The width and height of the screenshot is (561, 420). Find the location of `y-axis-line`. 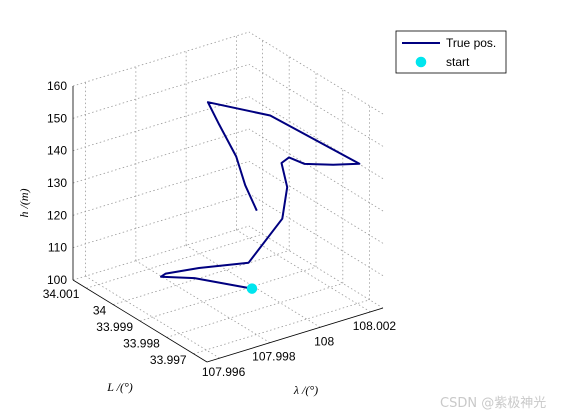

y-axis-line is located at coordinates (140, 321).